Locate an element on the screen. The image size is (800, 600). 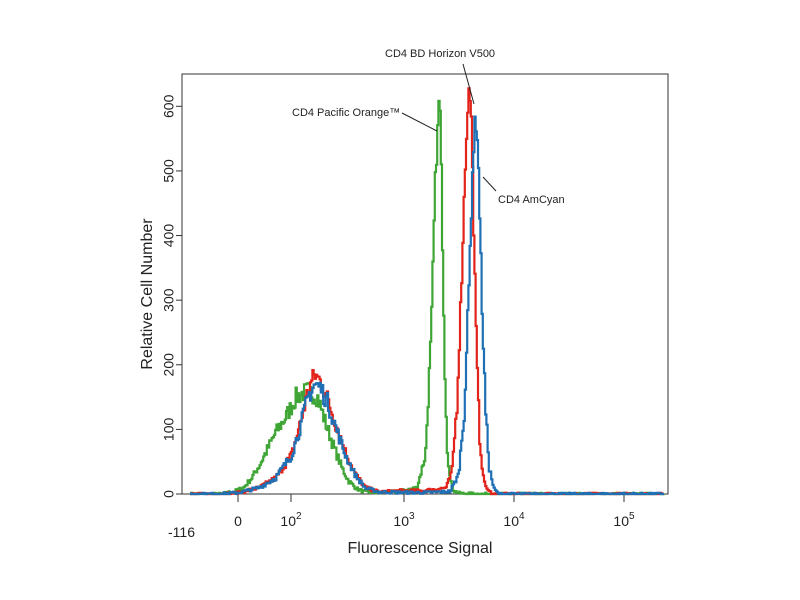
x-tick-label: 10⁴ is located at coordinates (514, 520).